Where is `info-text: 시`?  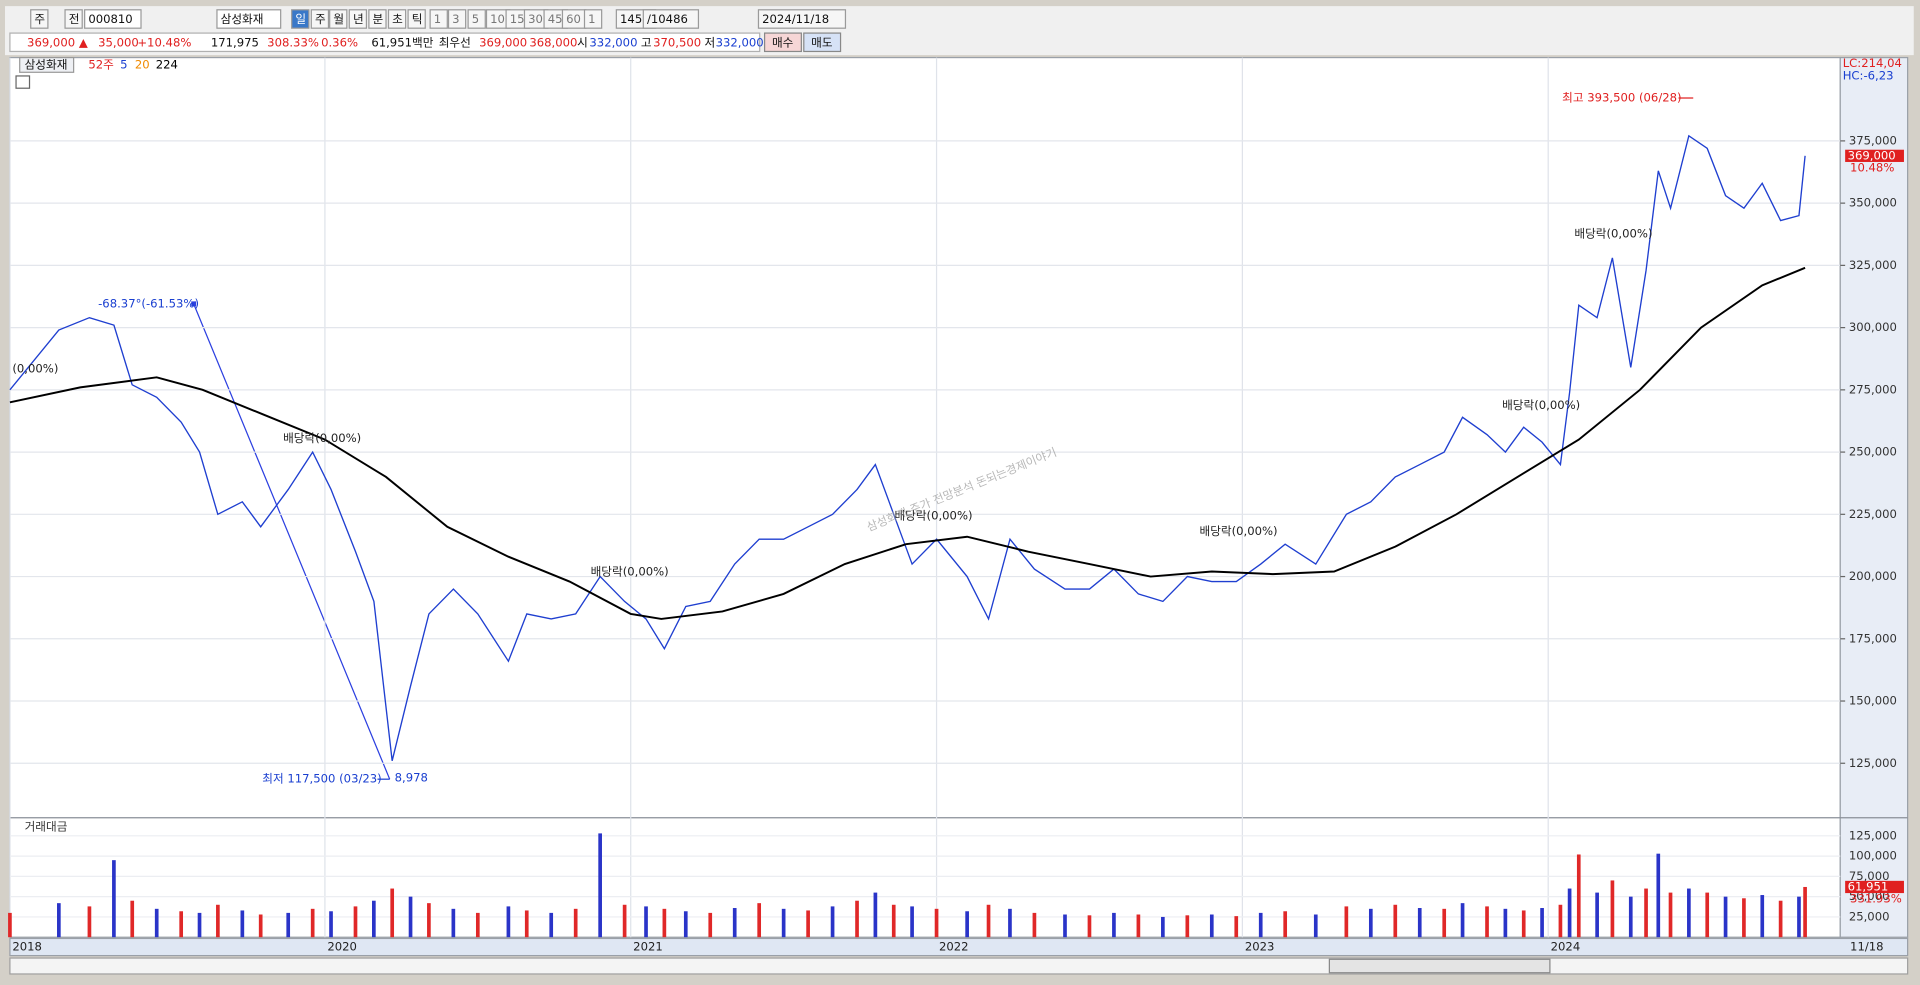
info-text: 시 is located at coordinates (582, 42).